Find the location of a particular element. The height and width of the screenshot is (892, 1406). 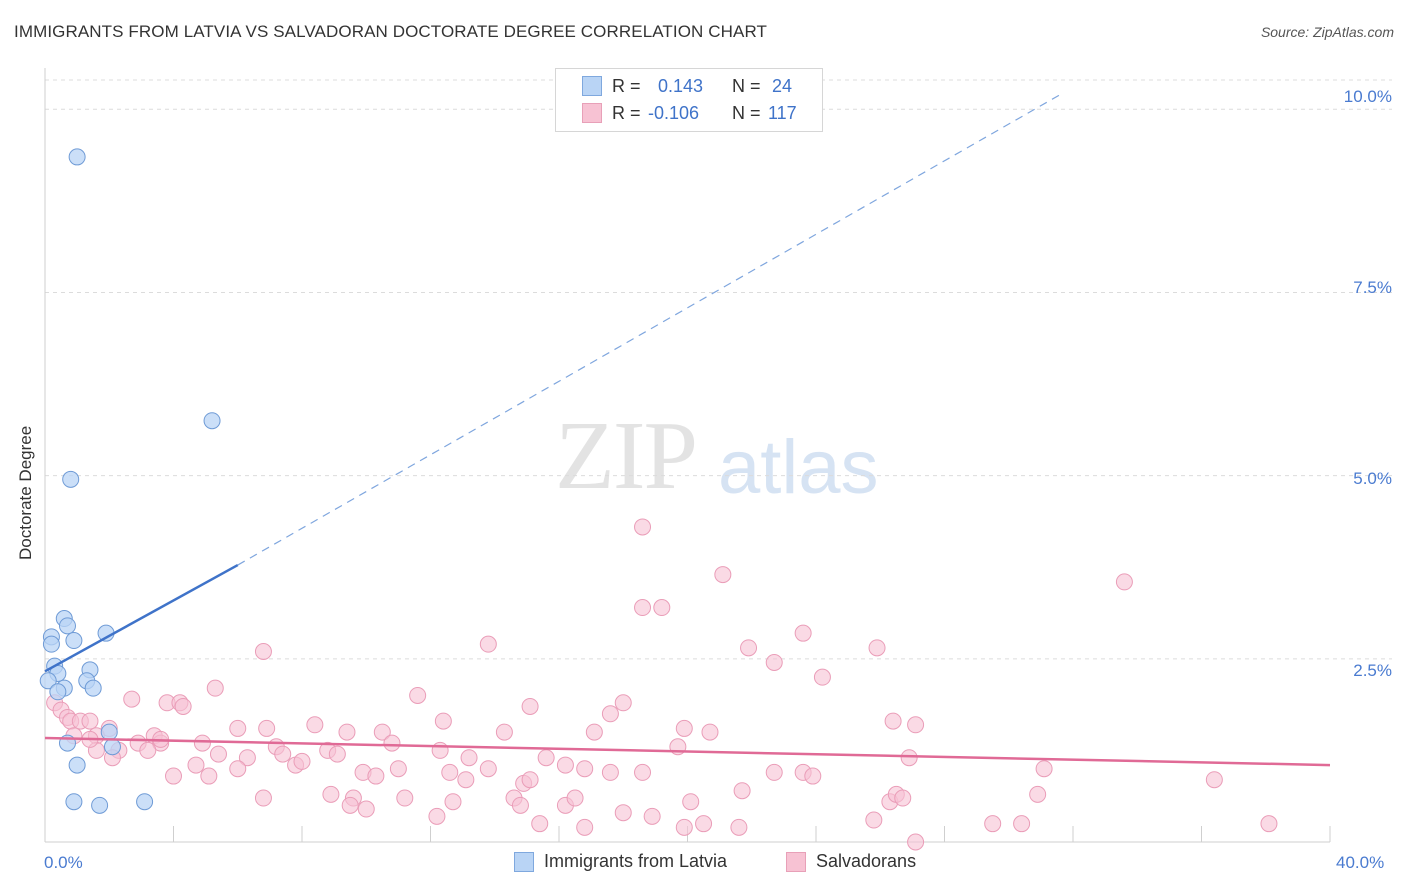

bottom-legend-swatch-pink is located at coordinates (796, 861).